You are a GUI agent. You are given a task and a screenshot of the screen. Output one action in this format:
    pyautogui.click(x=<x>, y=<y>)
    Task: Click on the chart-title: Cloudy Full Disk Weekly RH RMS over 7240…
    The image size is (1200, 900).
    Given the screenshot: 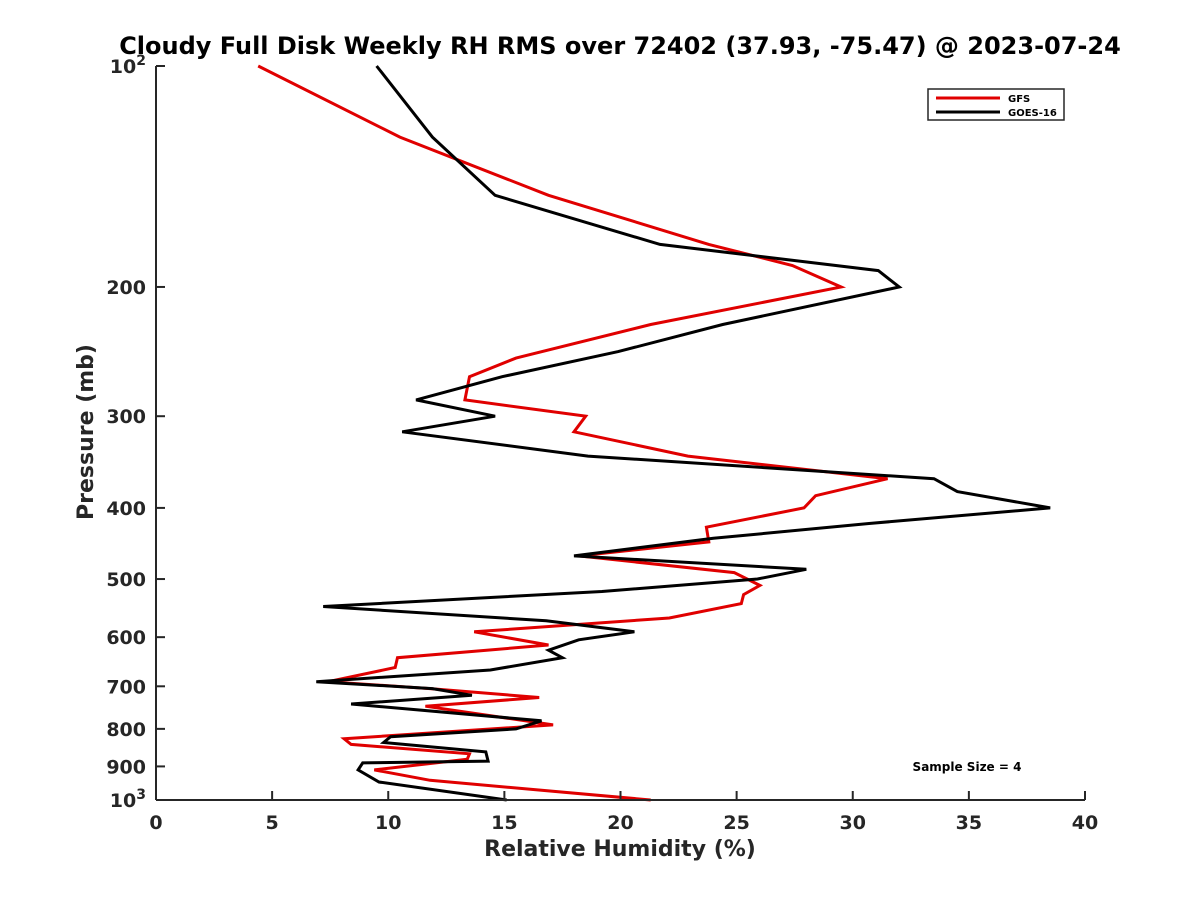 What is the action you would take?
    pyautogui.click(x=620, y=46)
    